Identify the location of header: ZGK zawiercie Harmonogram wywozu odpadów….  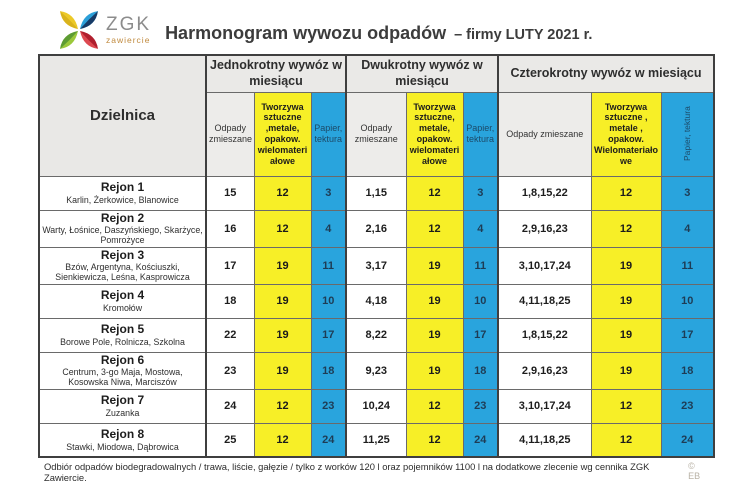
(375, 27).